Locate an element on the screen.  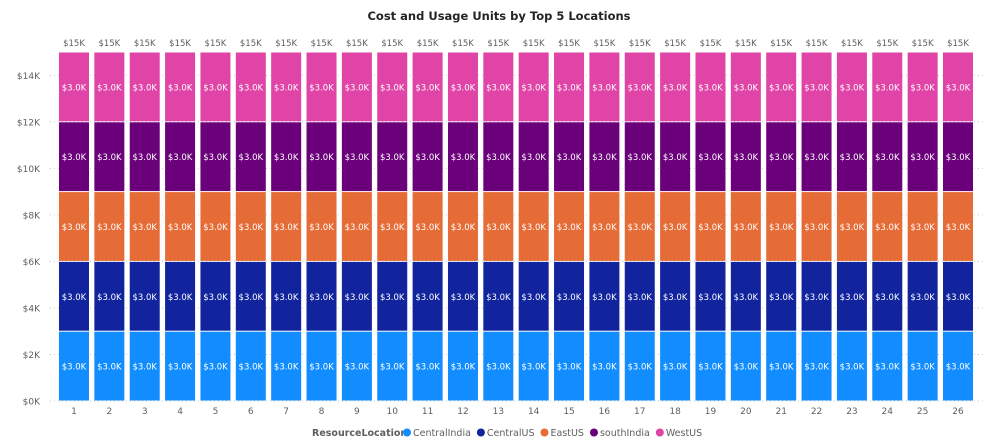
legend-item-southIndia: southIndia is located at coordinates (619, 433).